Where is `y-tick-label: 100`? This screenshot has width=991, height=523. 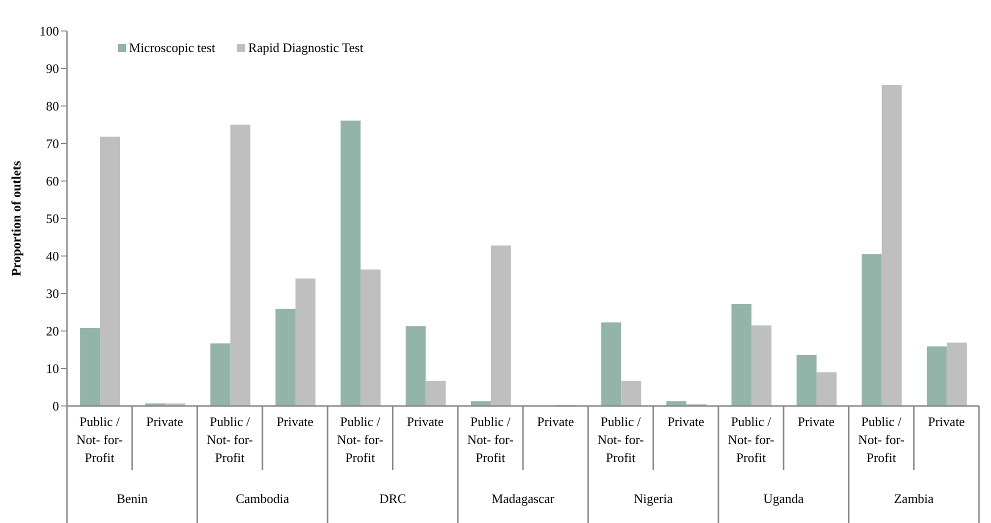
y-tick-label: 100 is located at coordinates (49, 31).